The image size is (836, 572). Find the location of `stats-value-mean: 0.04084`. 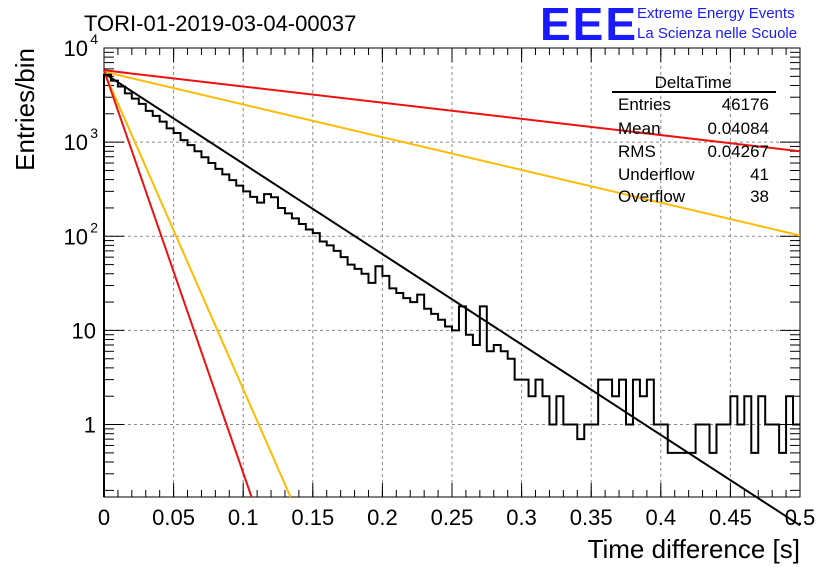

stats-value-mean: 0.04084 is located at coordinates (738, 128).